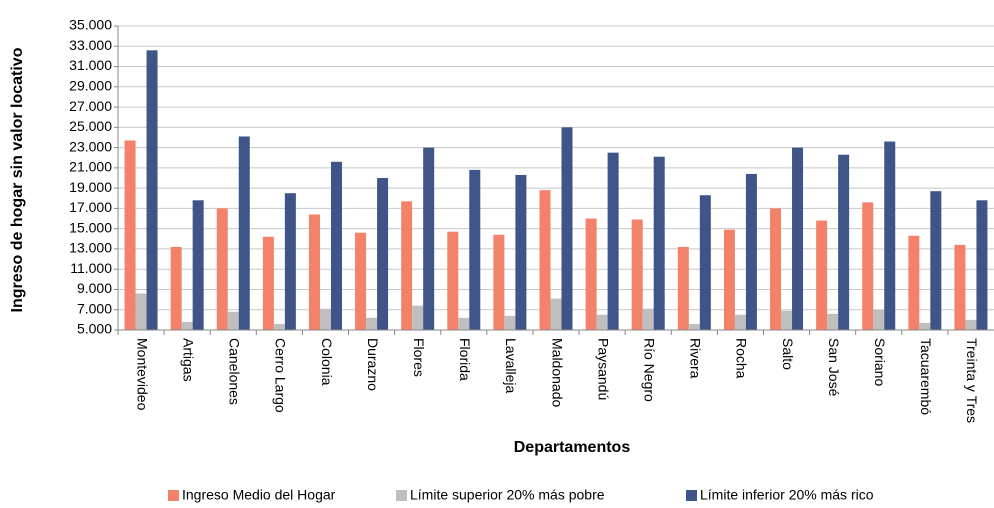 This screenshot has height=508, width=994. What do you see at coordinates (926, 376) in the screenshot?
I see `x-tick-label: Tacuarembó` at bounding box center [926, 376].